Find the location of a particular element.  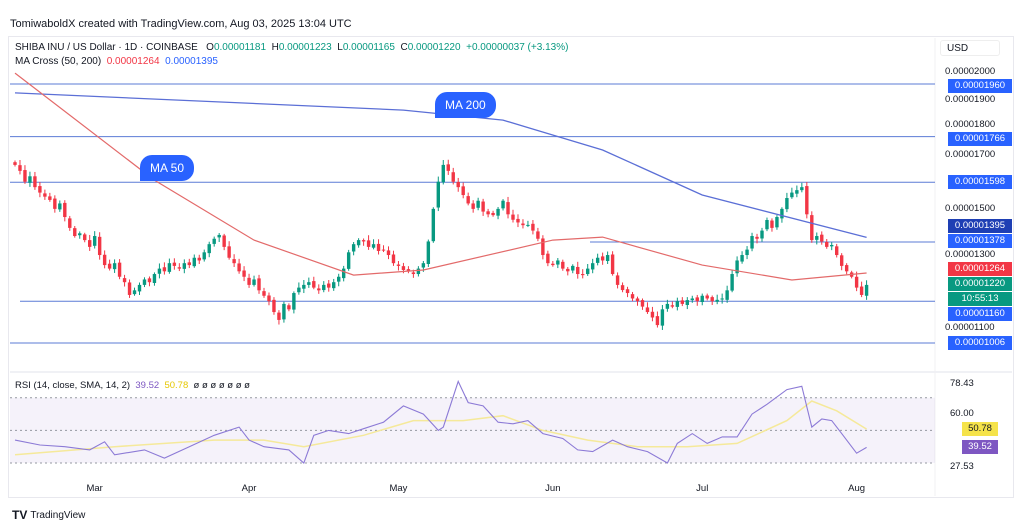

price-level-label: 0.00001766 is located at coordinates (980, 139).